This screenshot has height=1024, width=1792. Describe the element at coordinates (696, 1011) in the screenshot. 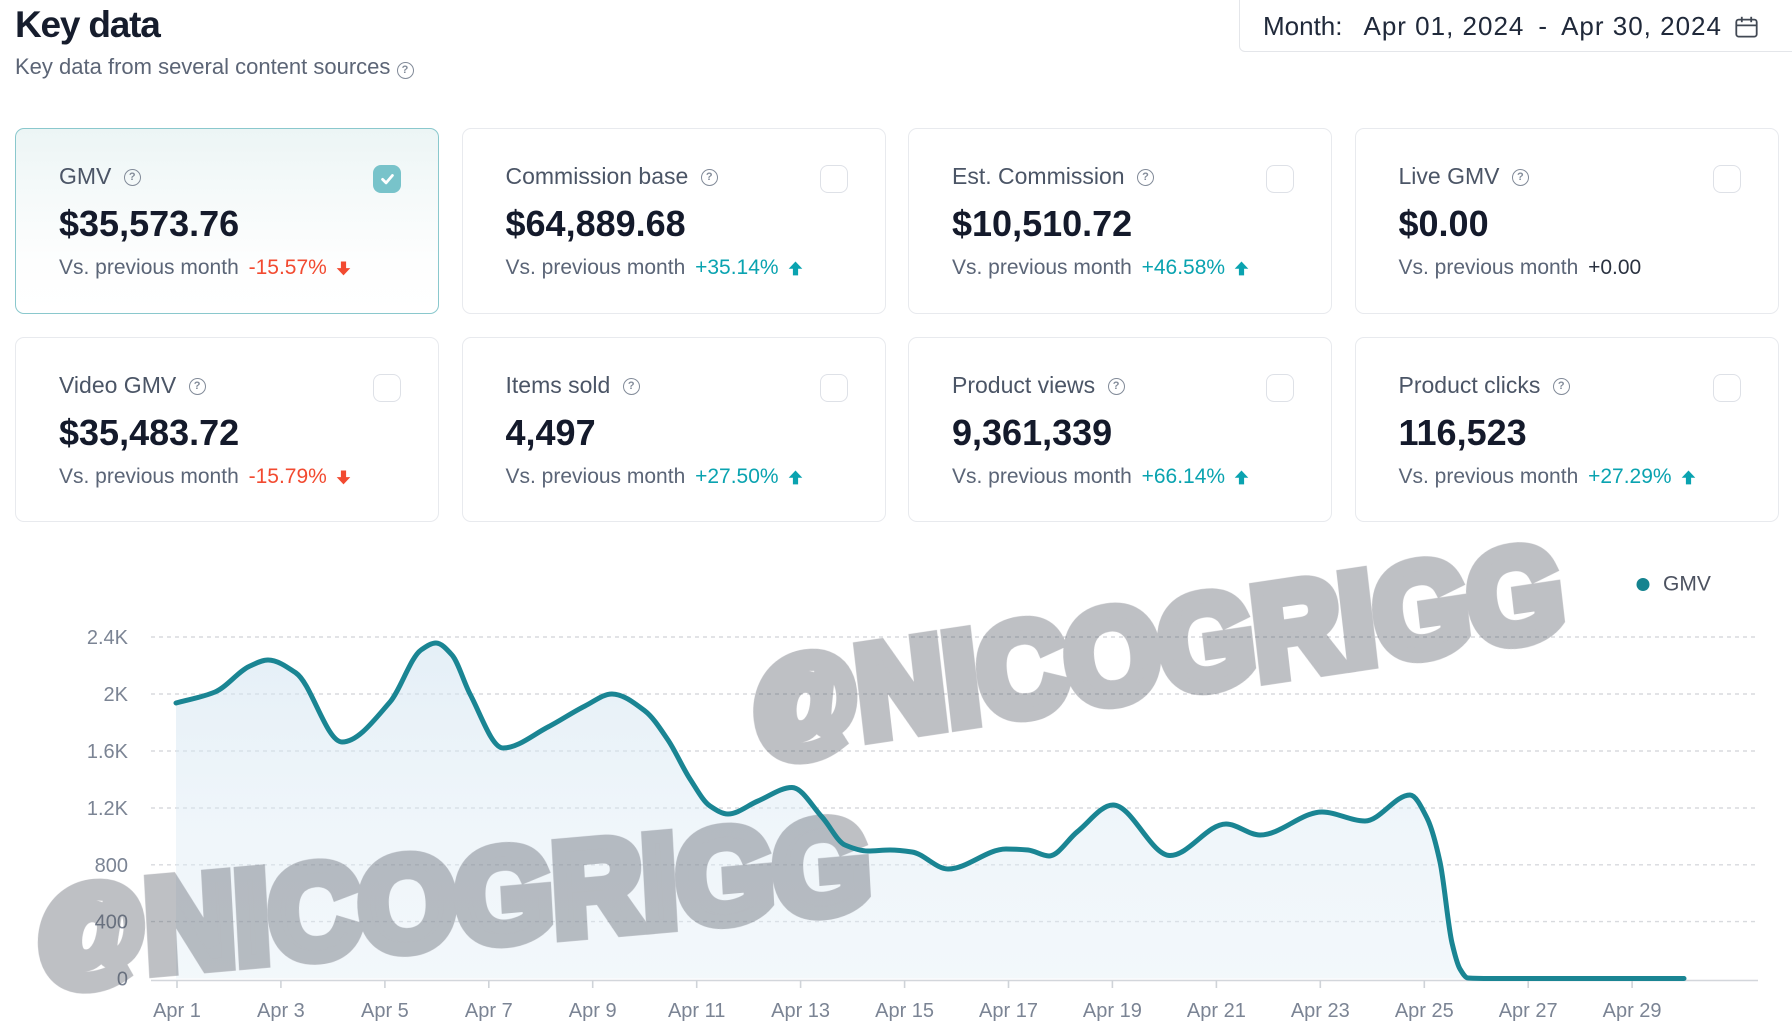

I see `svg-text: Apr 11` at that location.